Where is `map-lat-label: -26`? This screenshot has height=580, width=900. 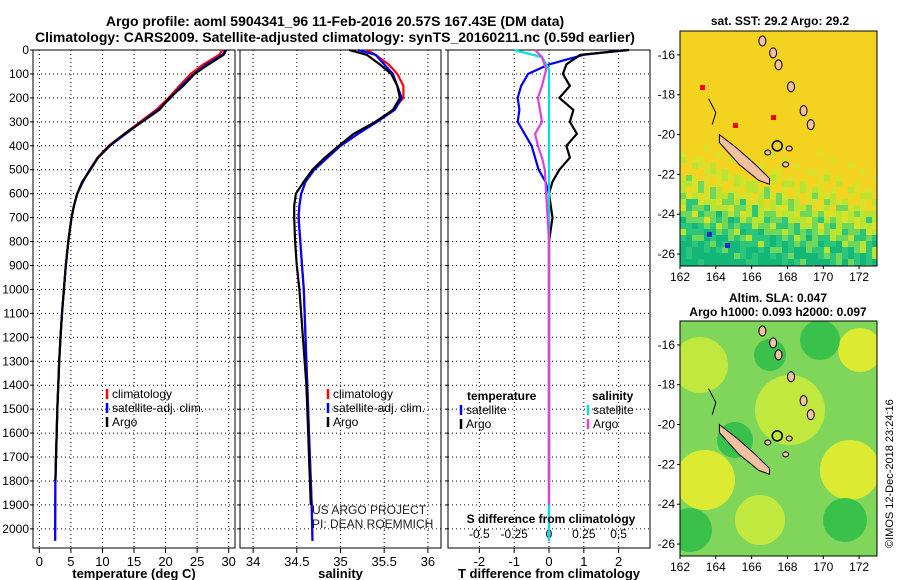 map-lat-label: -26 is located at coordinates (667, 254).